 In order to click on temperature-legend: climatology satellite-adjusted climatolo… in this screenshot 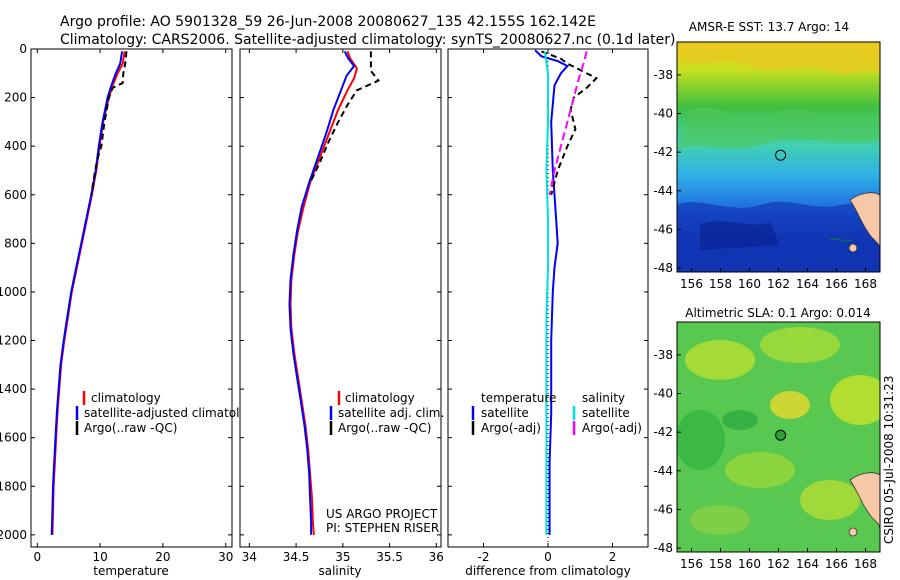, I will do `click(168, 413)`.